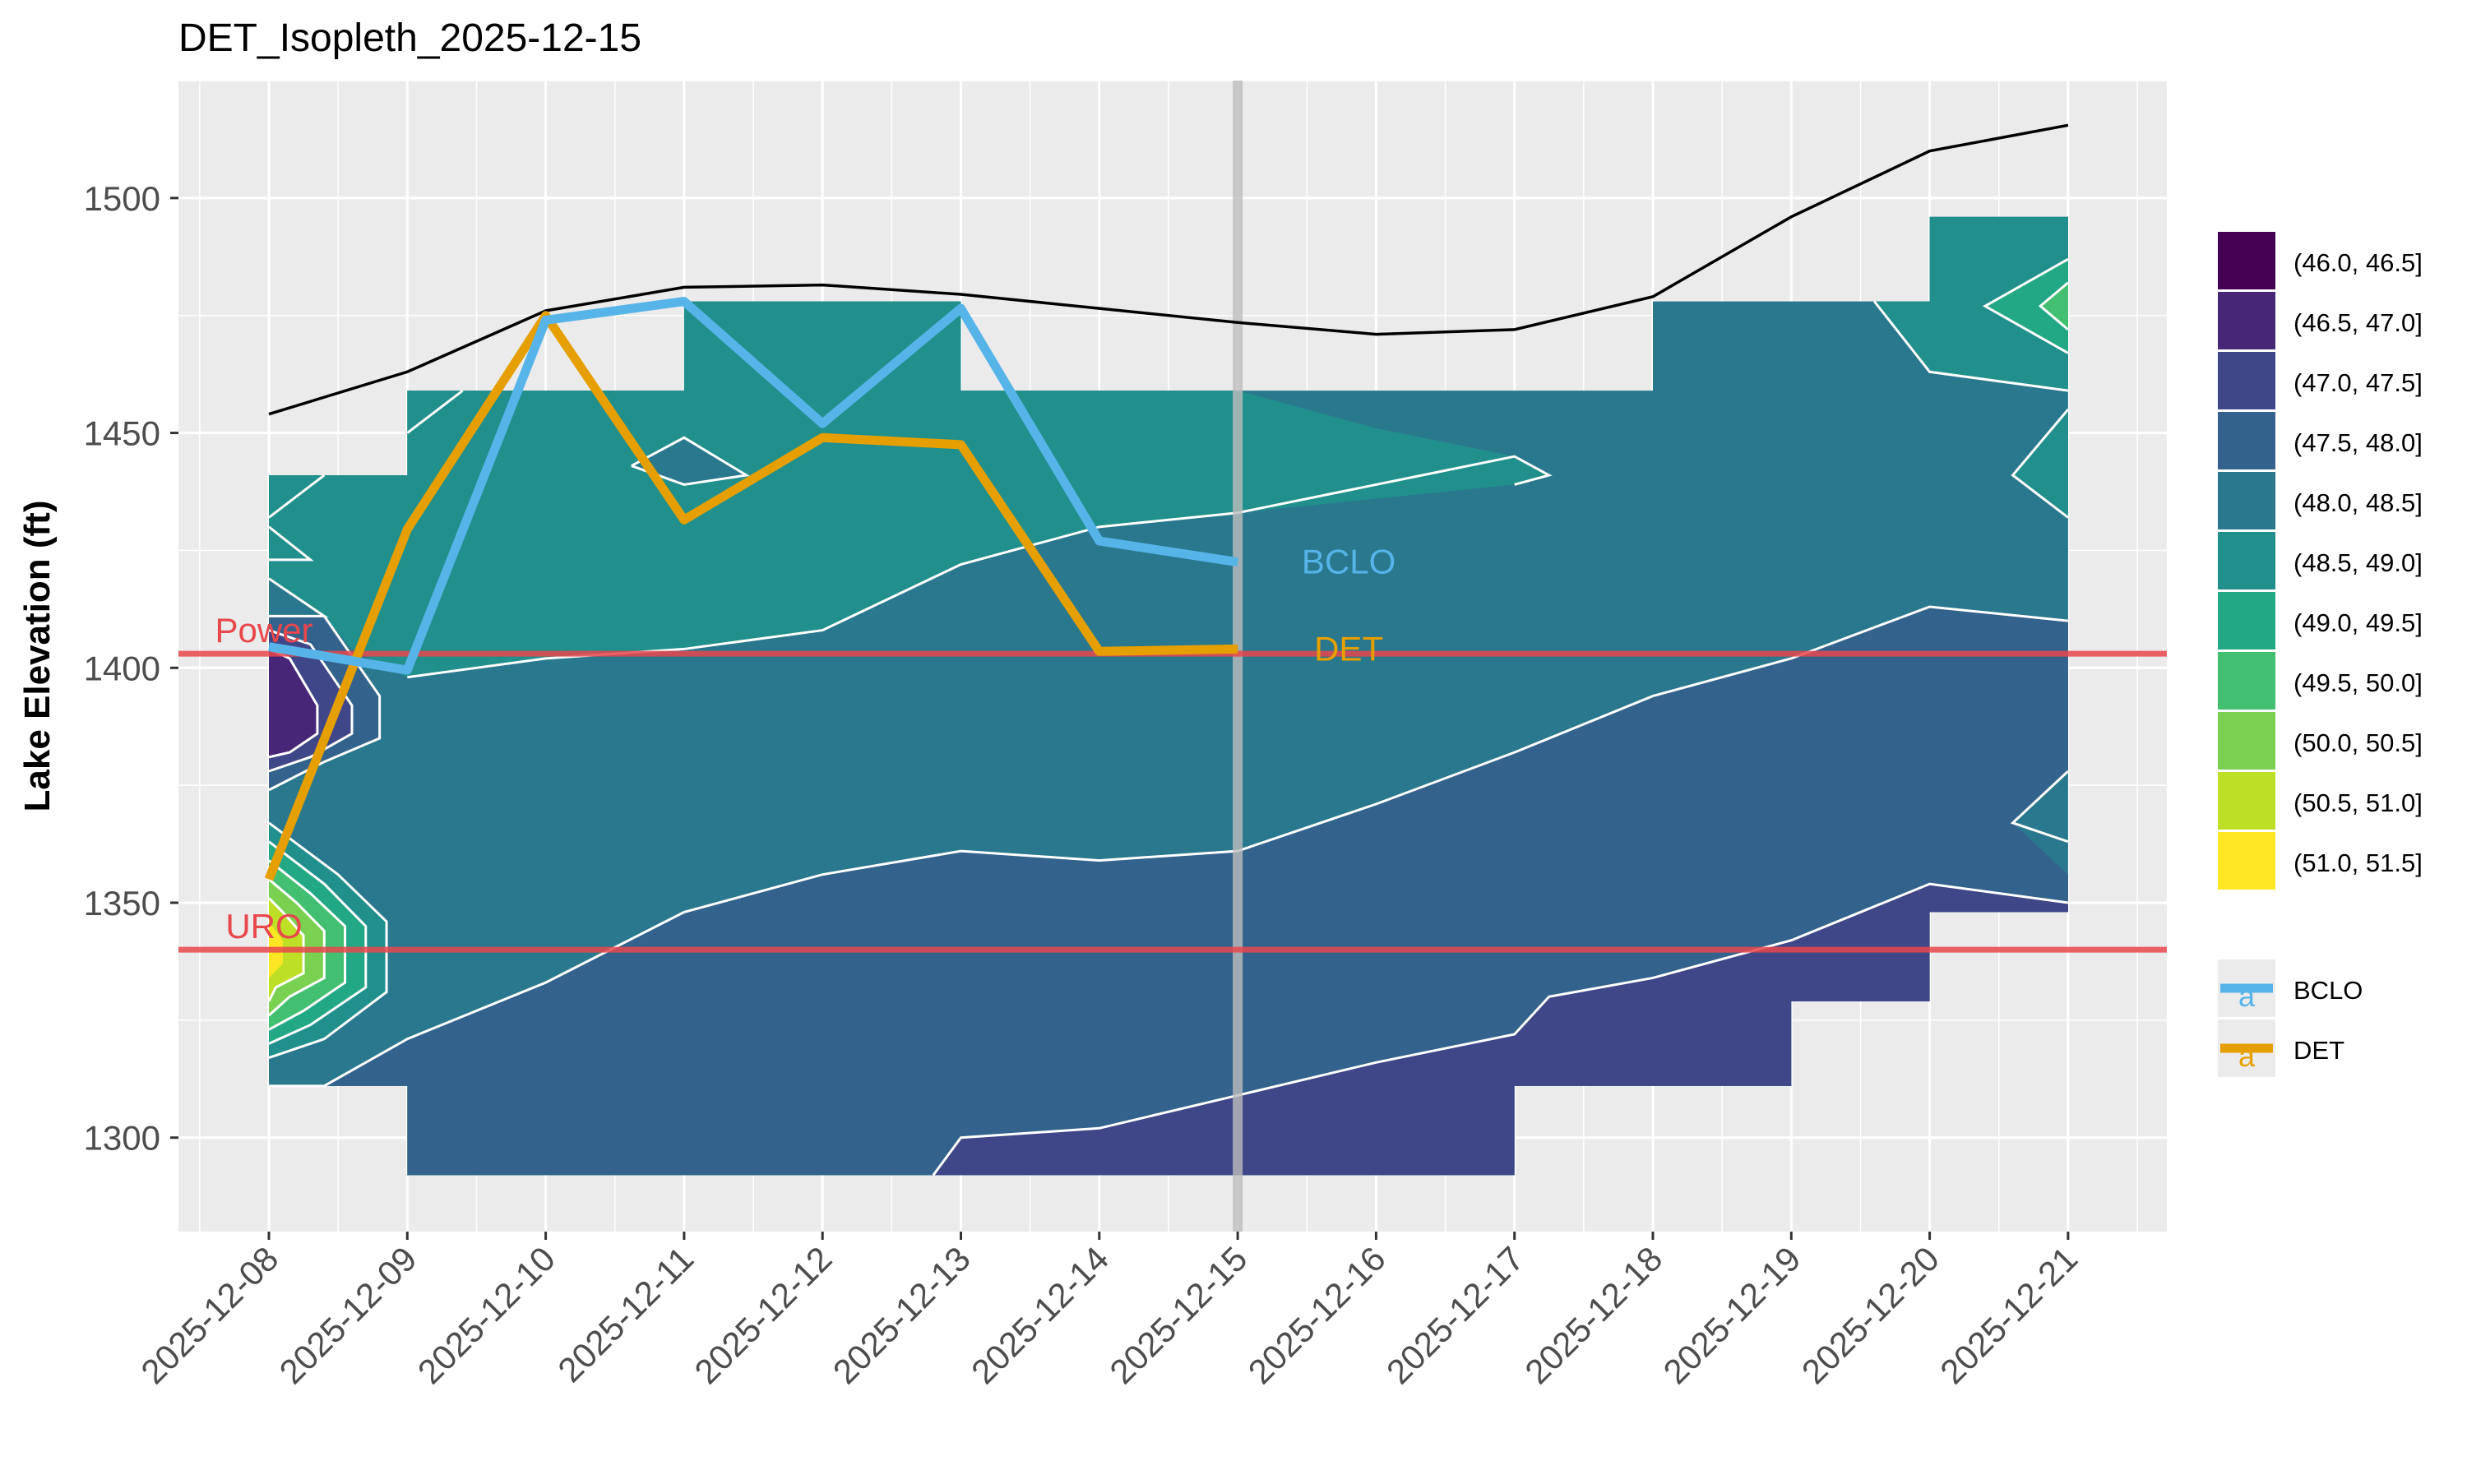  I want to click on contour-band-49.5-50.0, so click(2054, 306).